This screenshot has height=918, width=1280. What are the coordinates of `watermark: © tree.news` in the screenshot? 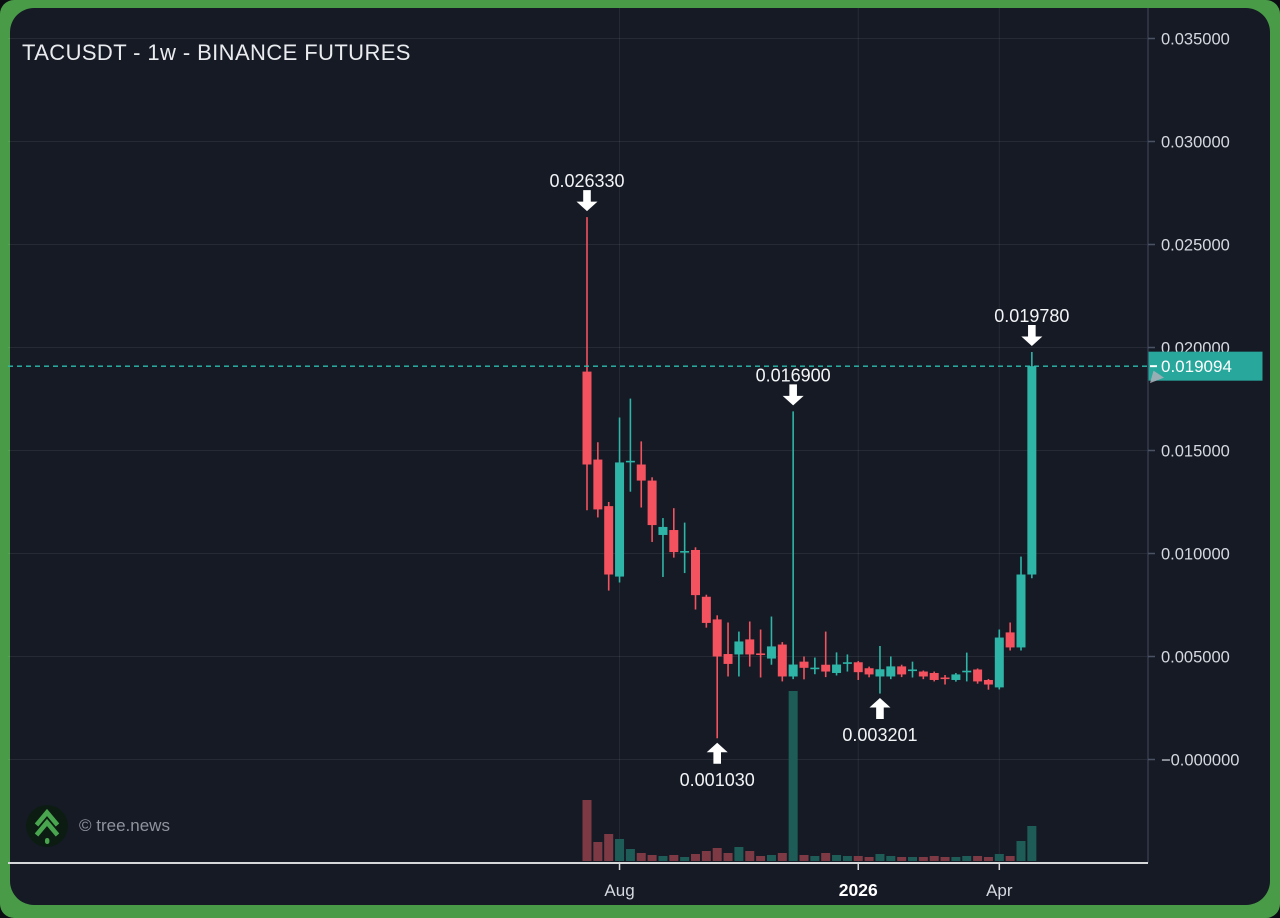 It's located at (97, 826).